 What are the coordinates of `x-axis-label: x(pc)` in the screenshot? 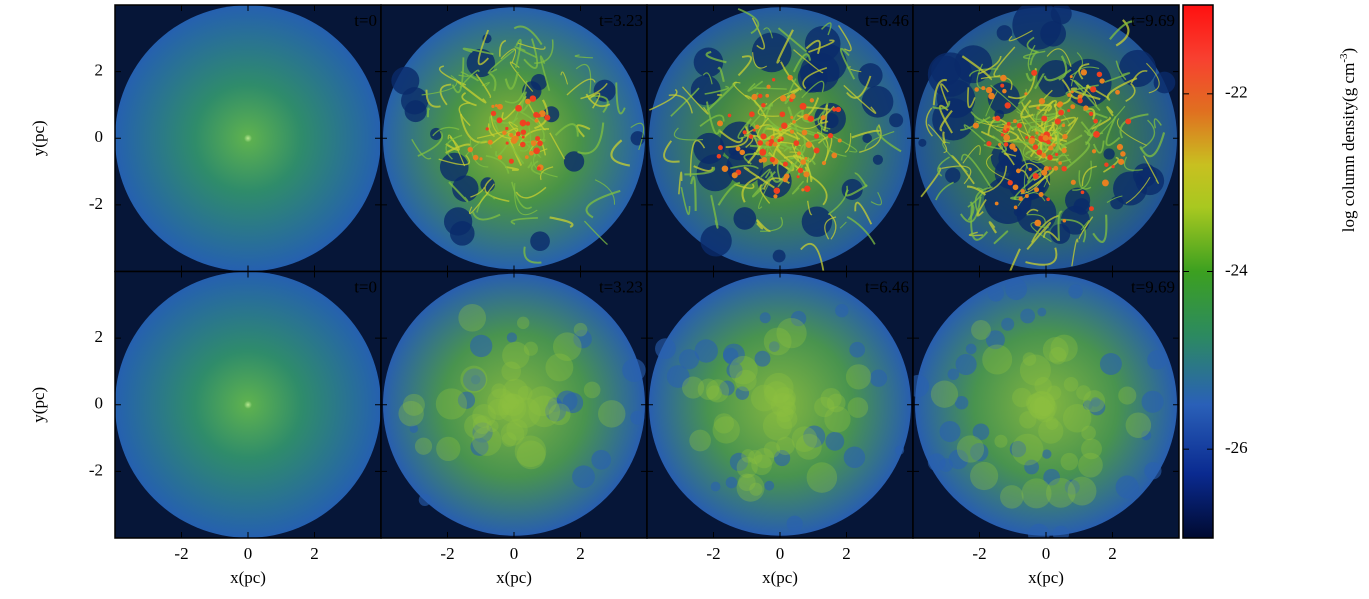 It's located at (780, 577).